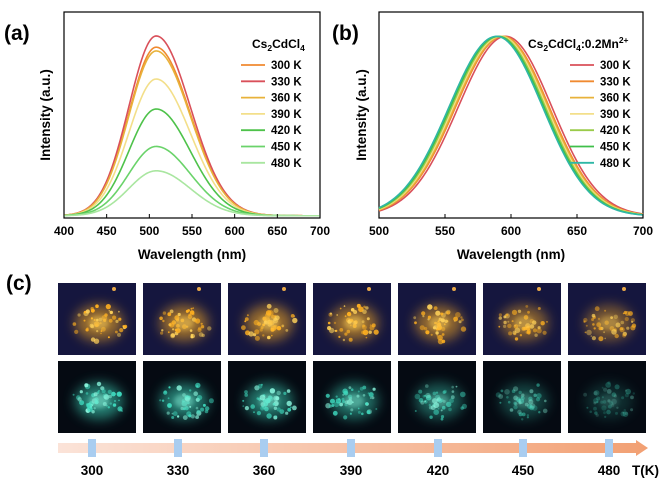 The width and height of the screenshot is (667, 497). What do you see at coordinates (286, 115) in the screenshot?
I see `legend-label: 390 K` at bounding box center [286, 115].